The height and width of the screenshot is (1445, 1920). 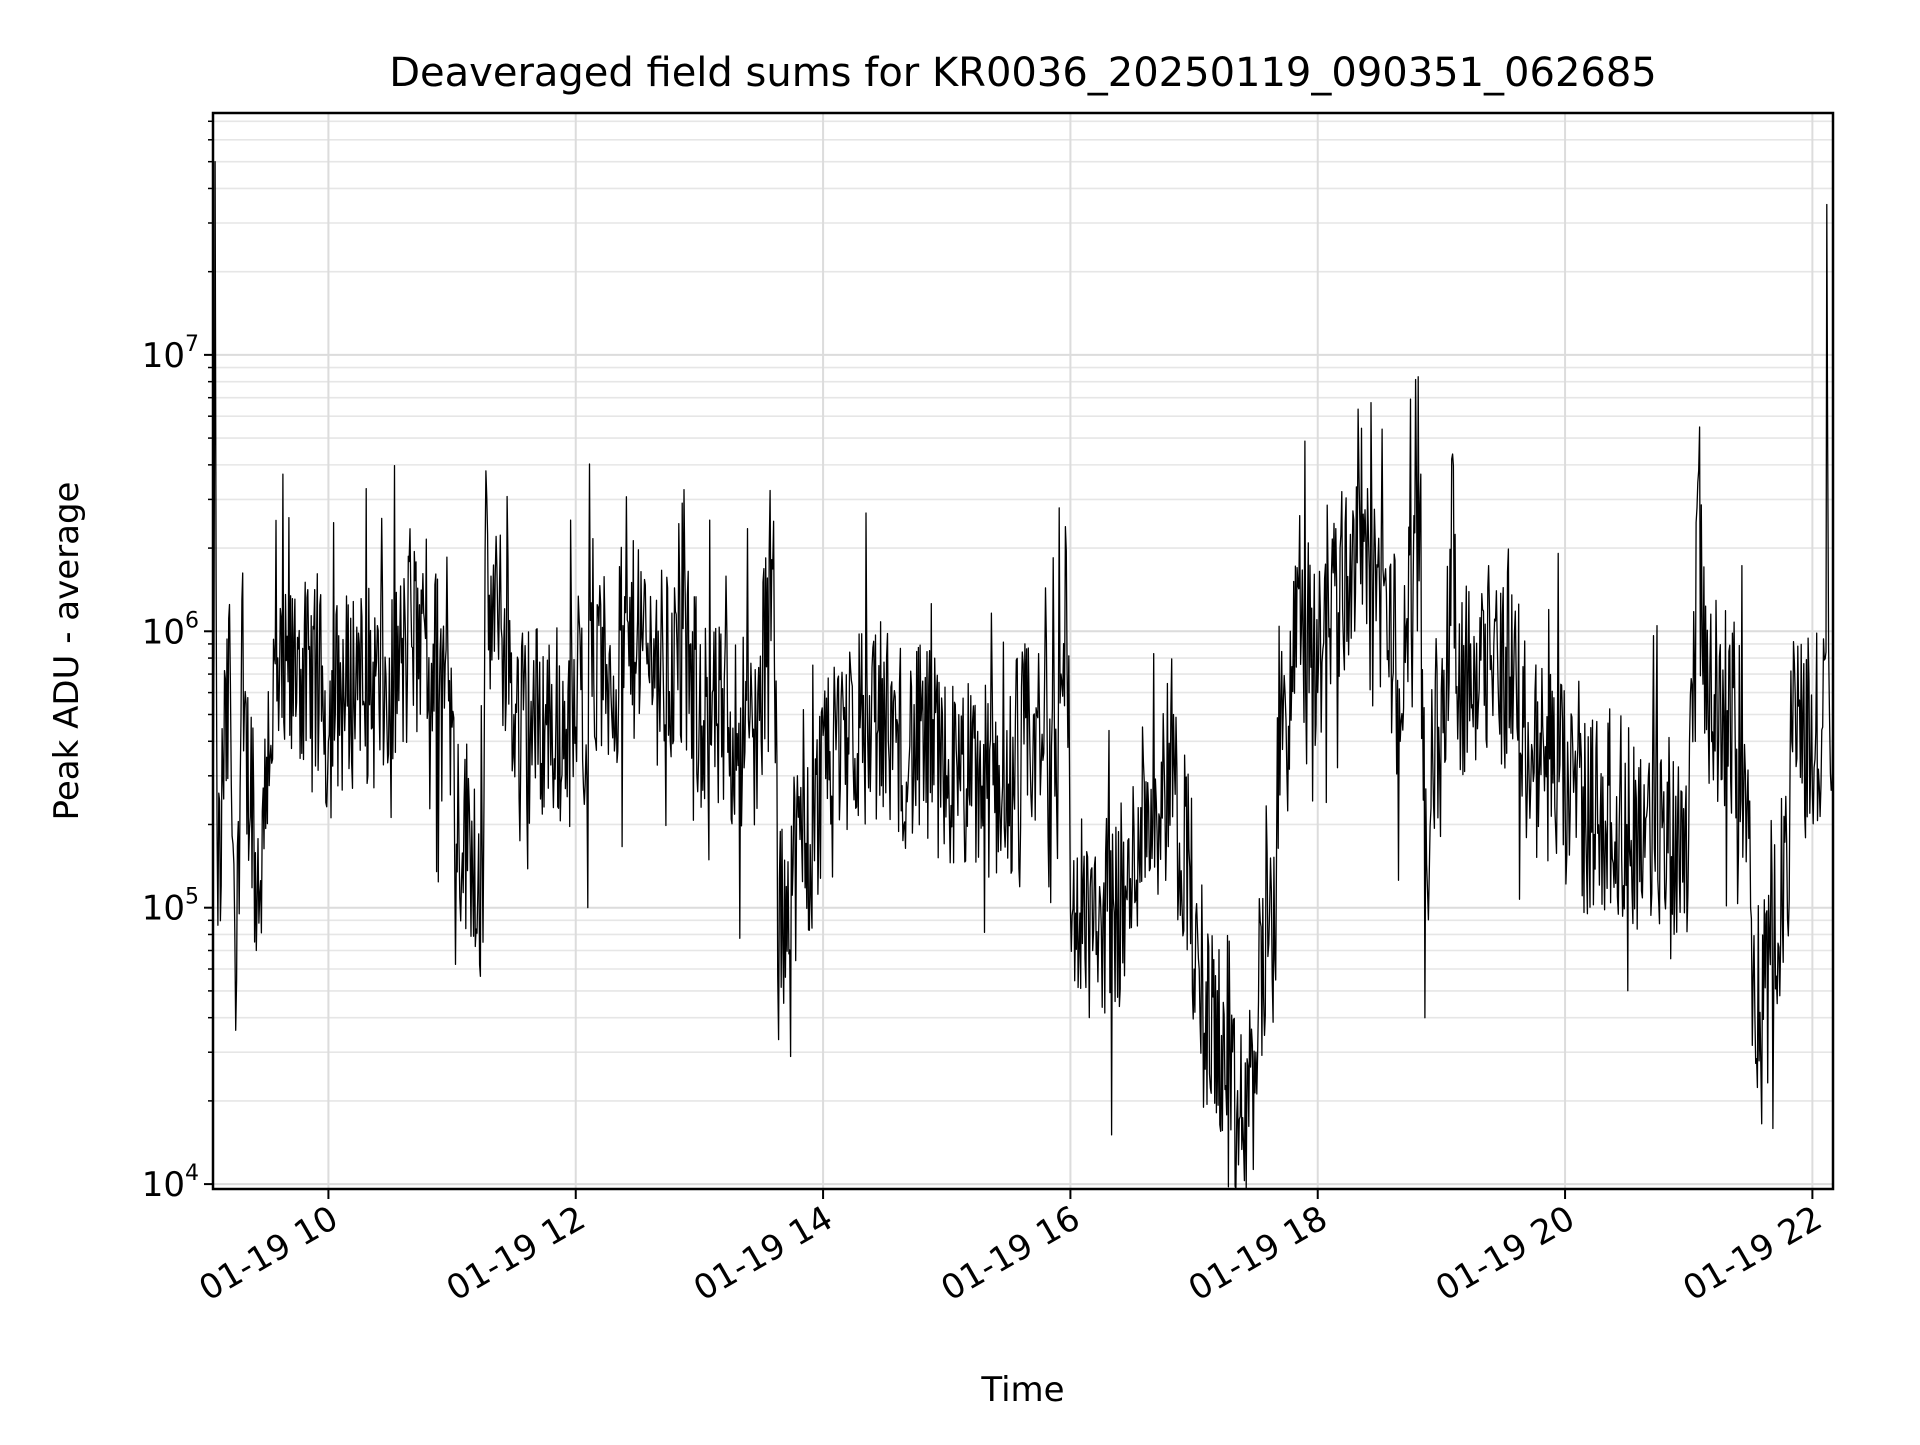 I want to click on y-tick-label: 10⁷, so click(x=170, y=354).